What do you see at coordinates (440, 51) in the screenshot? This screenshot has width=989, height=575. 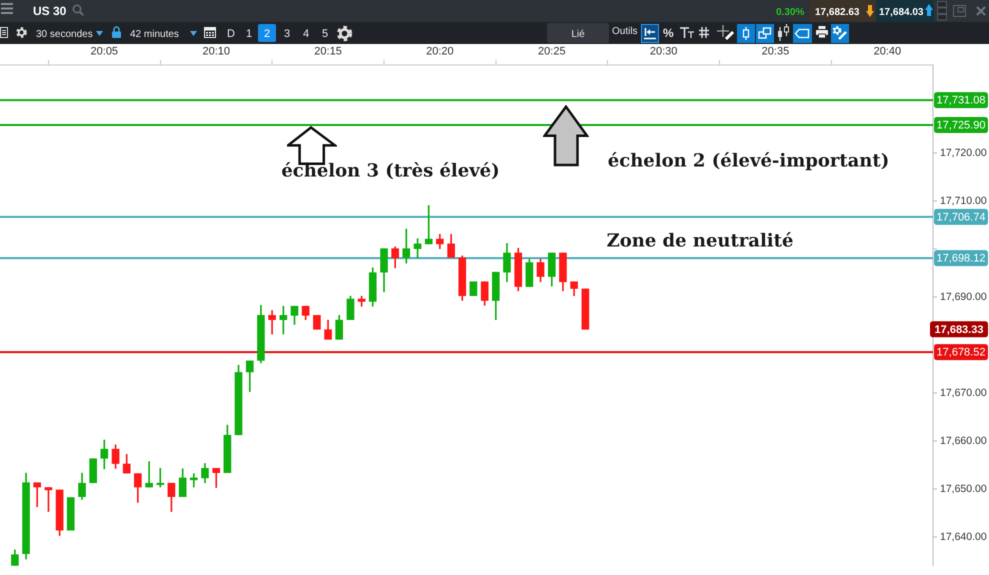 I see `x-tick-label: 20:20` at bounding box center [440, 51].